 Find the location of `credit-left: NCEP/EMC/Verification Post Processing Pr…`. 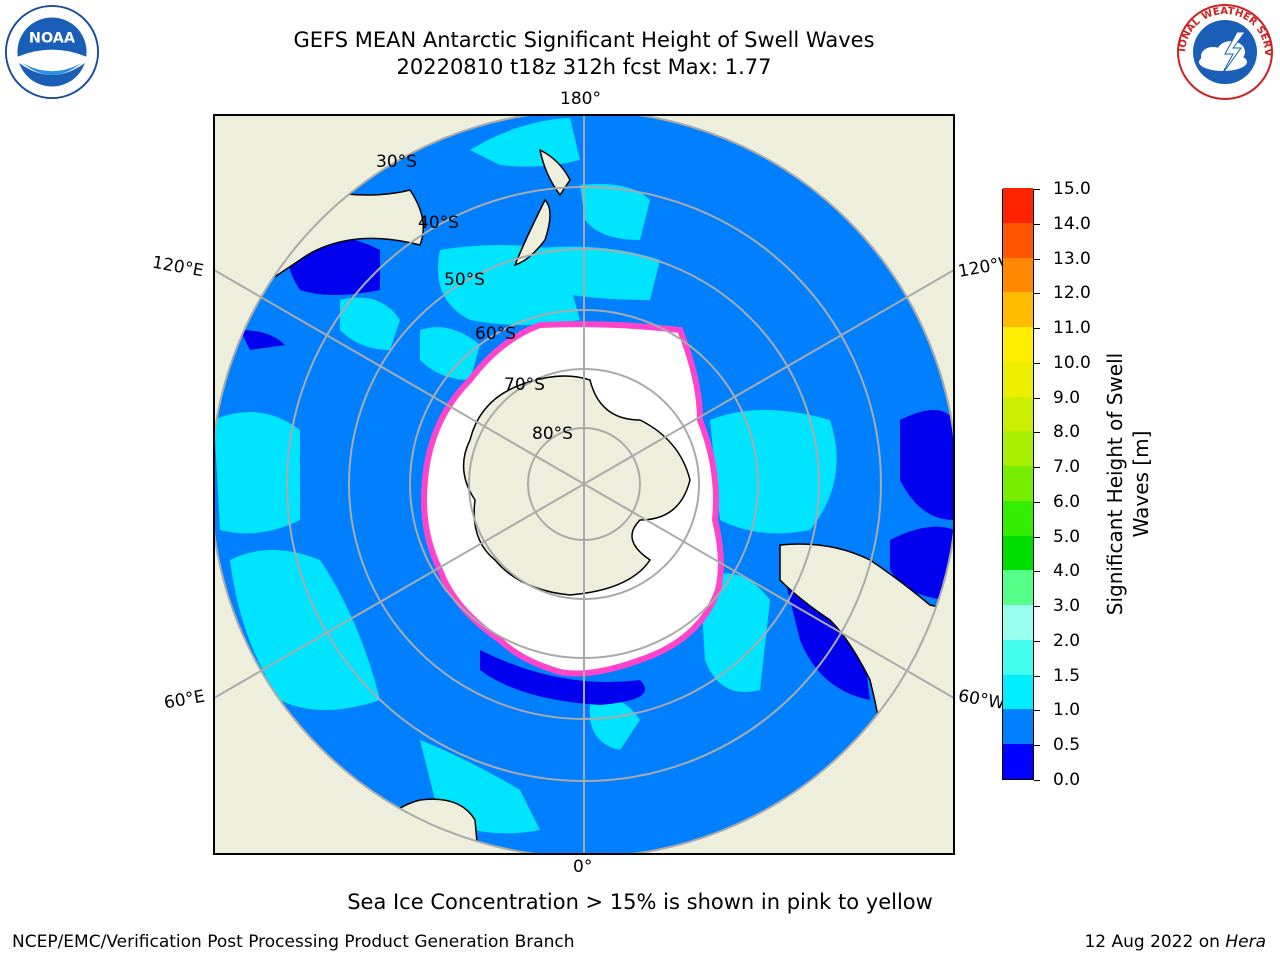

credit-left: NCEP/EMC/Verification Post Processing Pr… is located at coordinates (293, 942).